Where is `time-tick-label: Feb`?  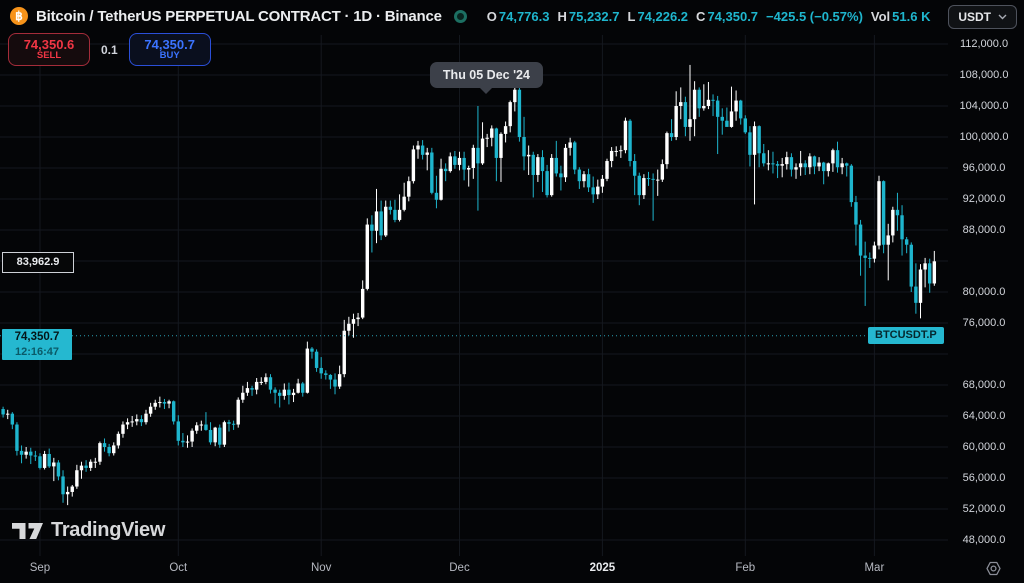
time-tick-label: Feb is located at coordinates (745, 568).